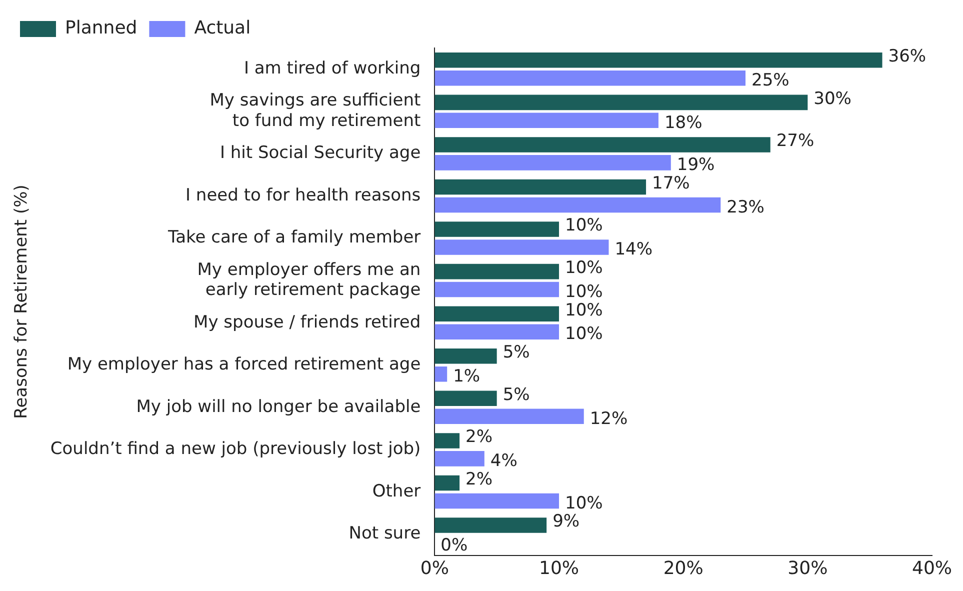 The height and width of the screenshot is (591, 963). What do you see at coordinates (559, 568) in the screenshot?
I see `x-tick-label: 10%` at bounding box center [559, 568].